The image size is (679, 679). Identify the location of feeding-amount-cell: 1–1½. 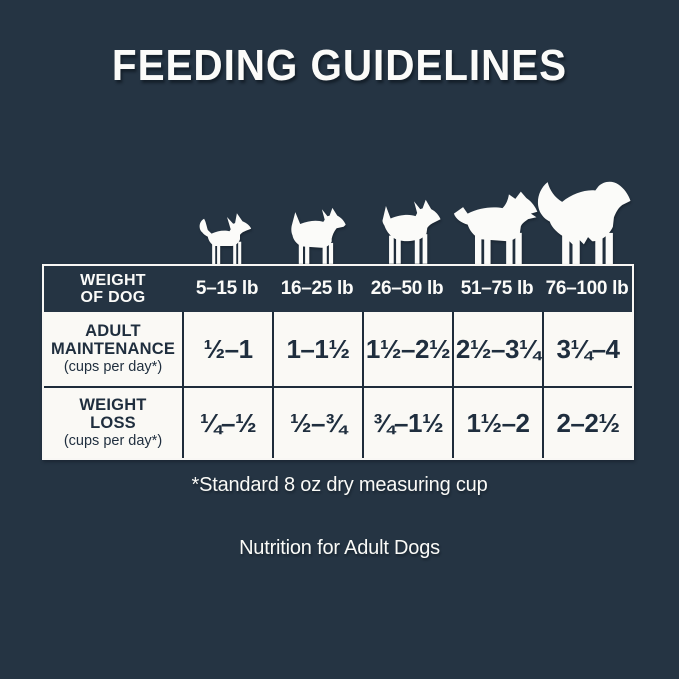
(318, 349).